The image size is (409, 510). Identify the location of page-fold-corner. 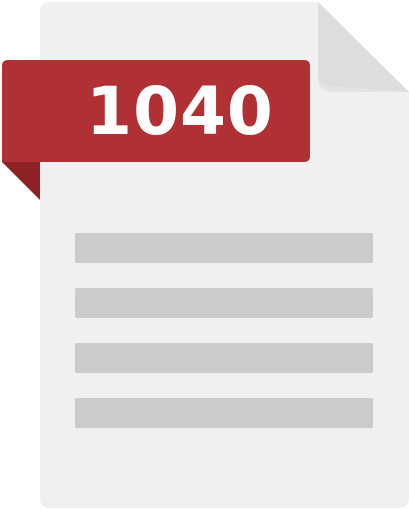
(363, 47).